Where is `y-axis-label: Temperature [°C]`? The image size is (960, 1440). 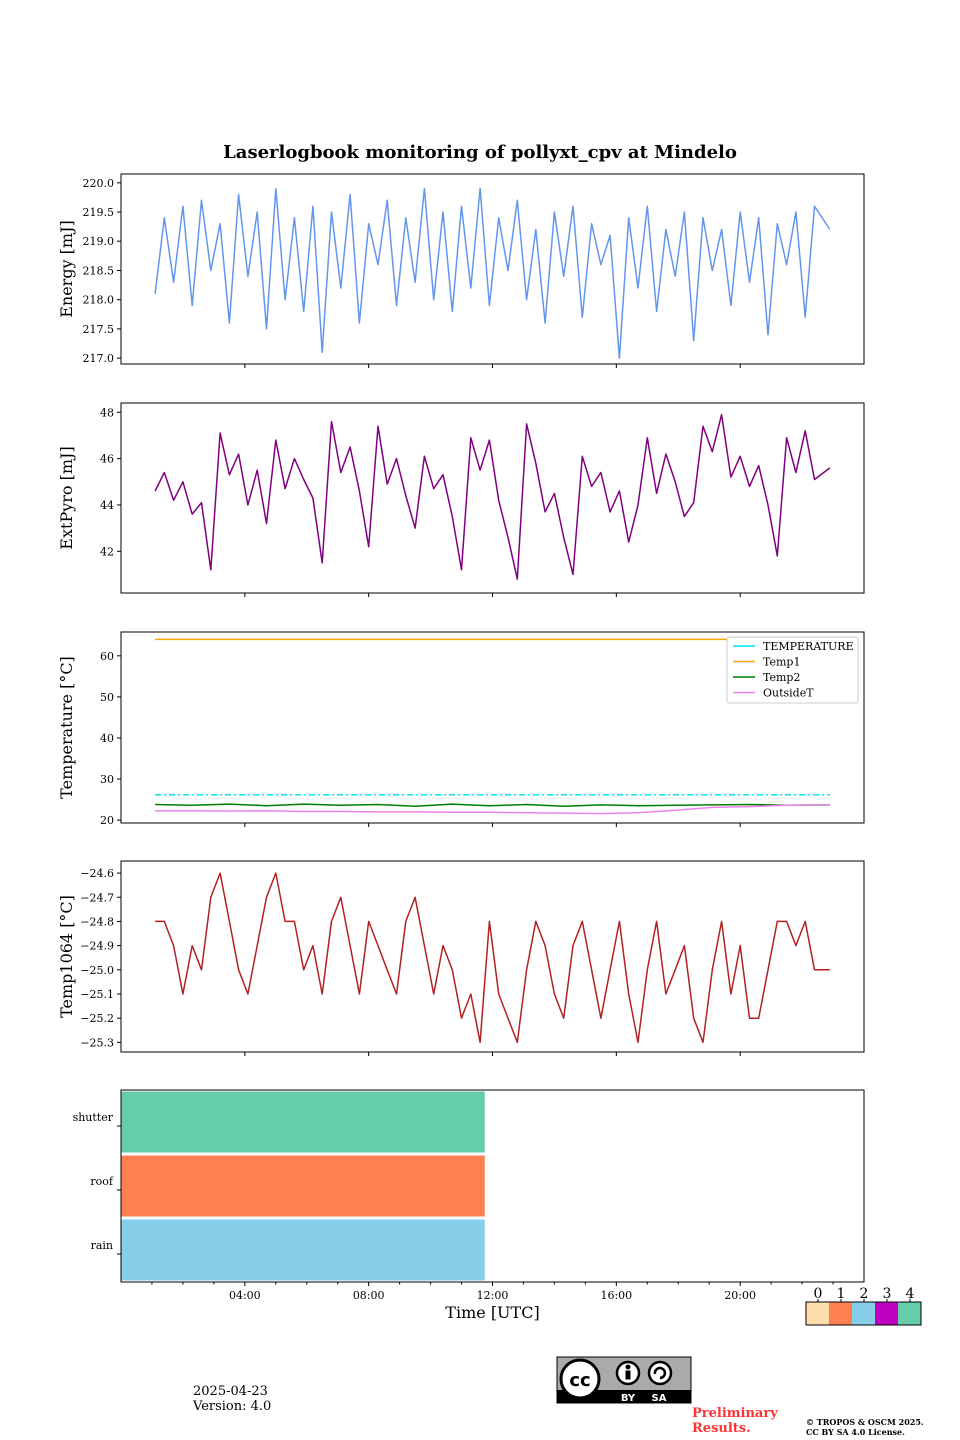
y-axis-label: Temperature [°C] is located at coordinates (66, 727).